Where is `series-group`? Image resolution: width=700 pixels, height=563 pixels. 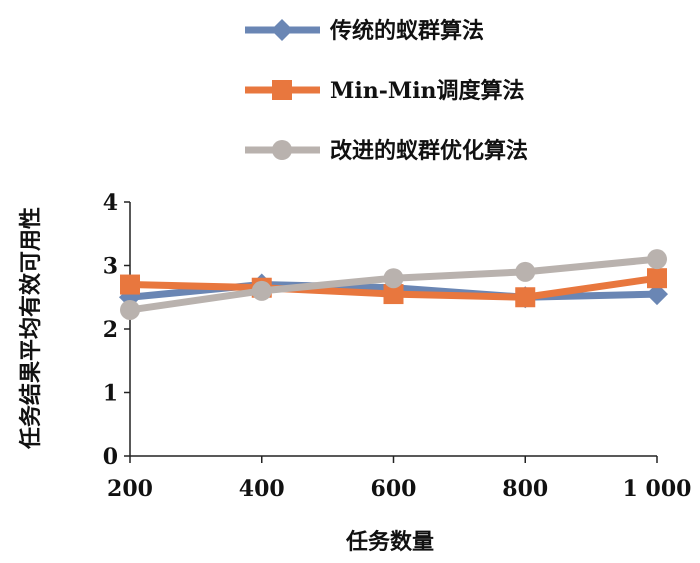 series-group is located at coordinates (393, 284).